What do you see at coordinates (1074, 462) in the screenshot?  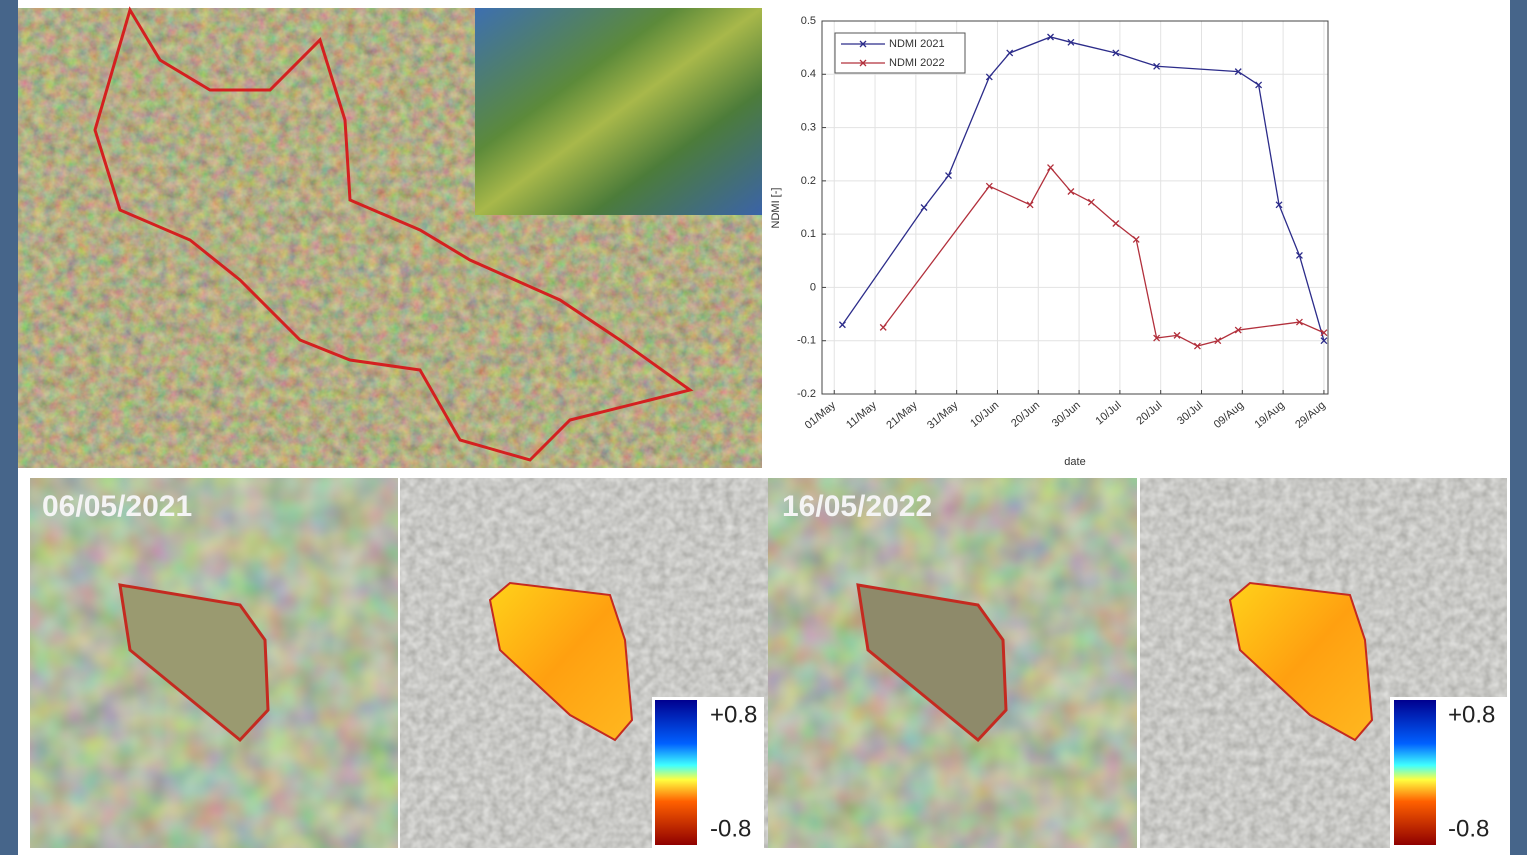 I see `x-axis-label: date` at bounding box center [1074, 462].